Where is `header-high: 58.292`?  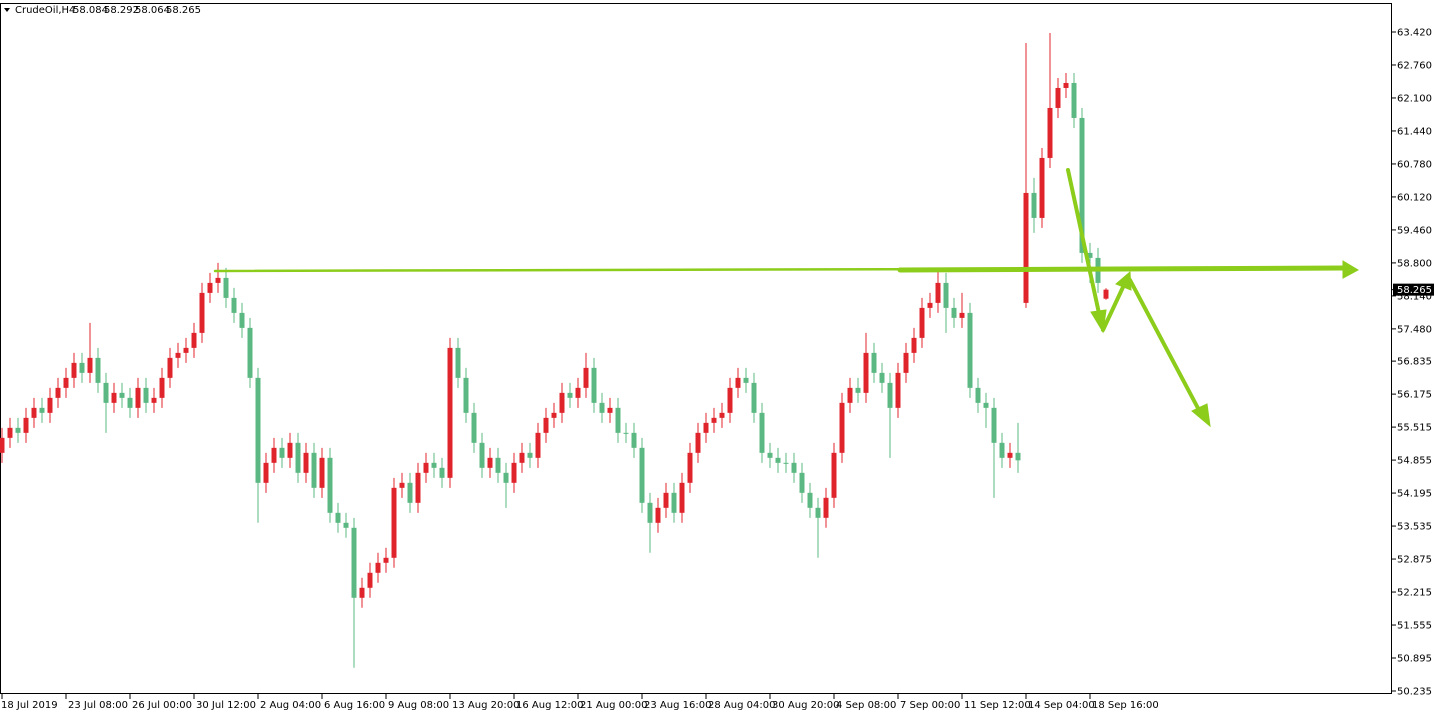
header-high: 58.292 is located at coordinates (121, 10).